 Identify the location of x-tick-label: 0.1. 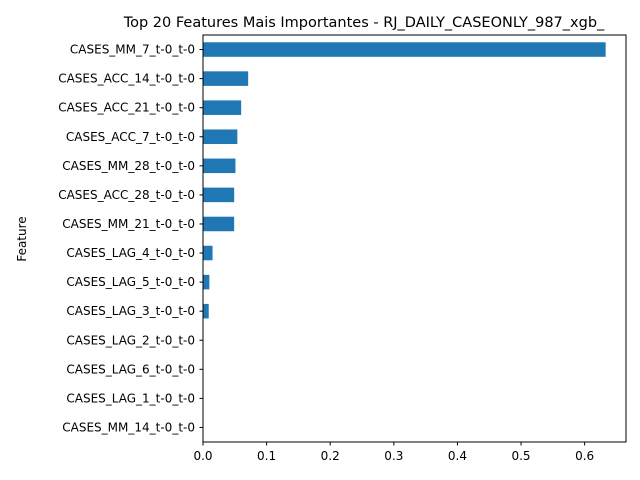
(266, 456).